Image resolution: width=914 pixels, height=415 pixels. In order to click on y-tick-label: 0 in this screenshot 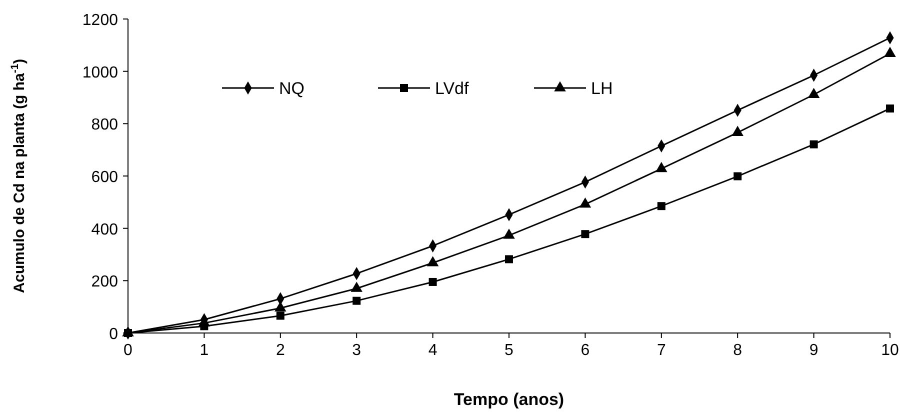, I will do `click(113, 334)`.